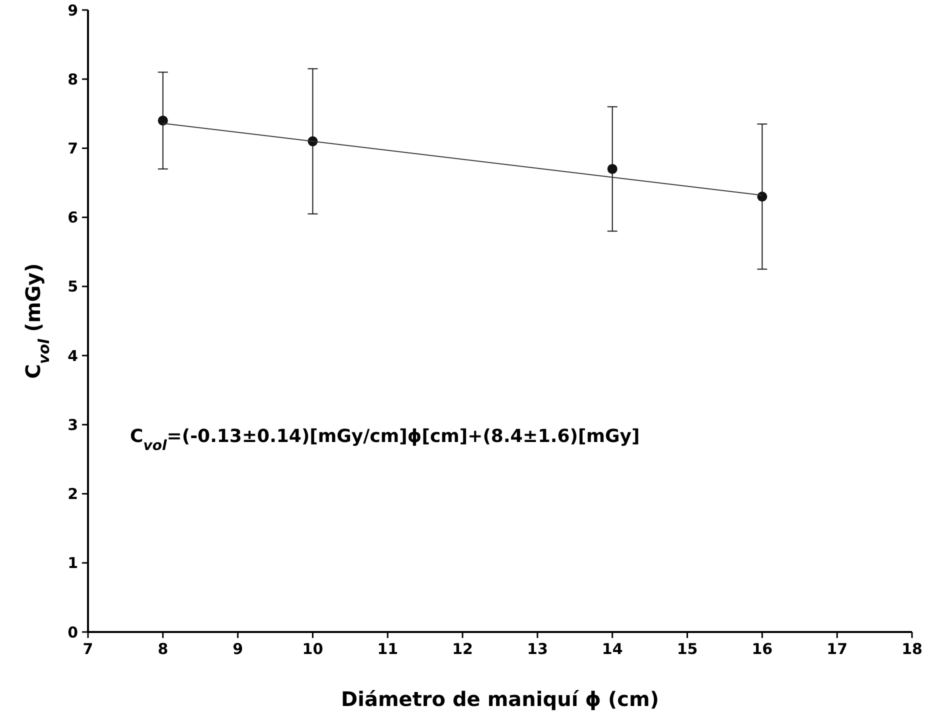 The width and height of the screenshot is (928, 726). I want to click on x-tick-label: 13, so click(537, 649).